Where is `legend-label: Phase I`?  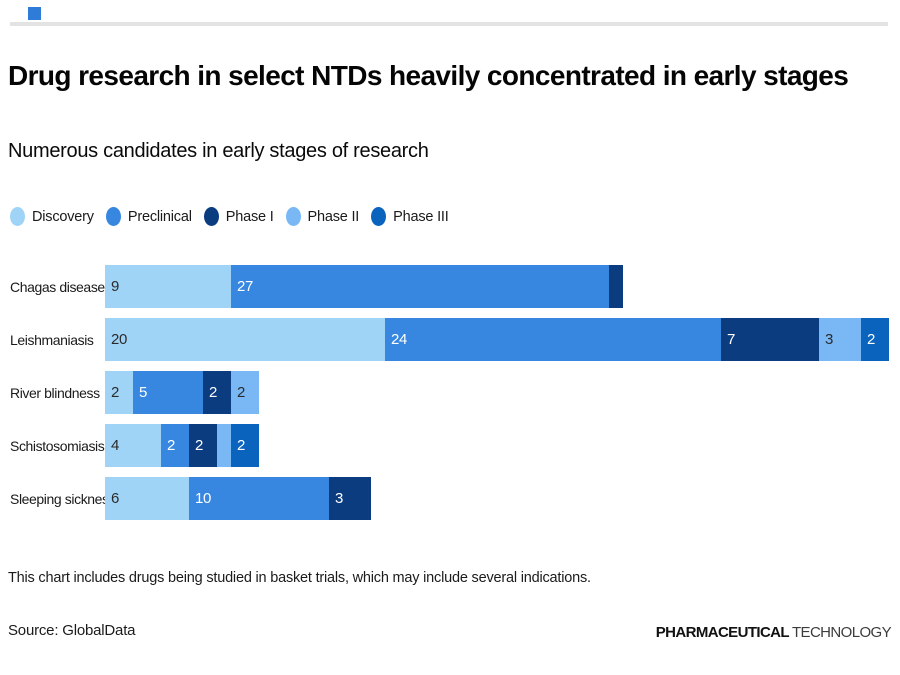
legend-label: Phase I is located at coordinates (249, 216).